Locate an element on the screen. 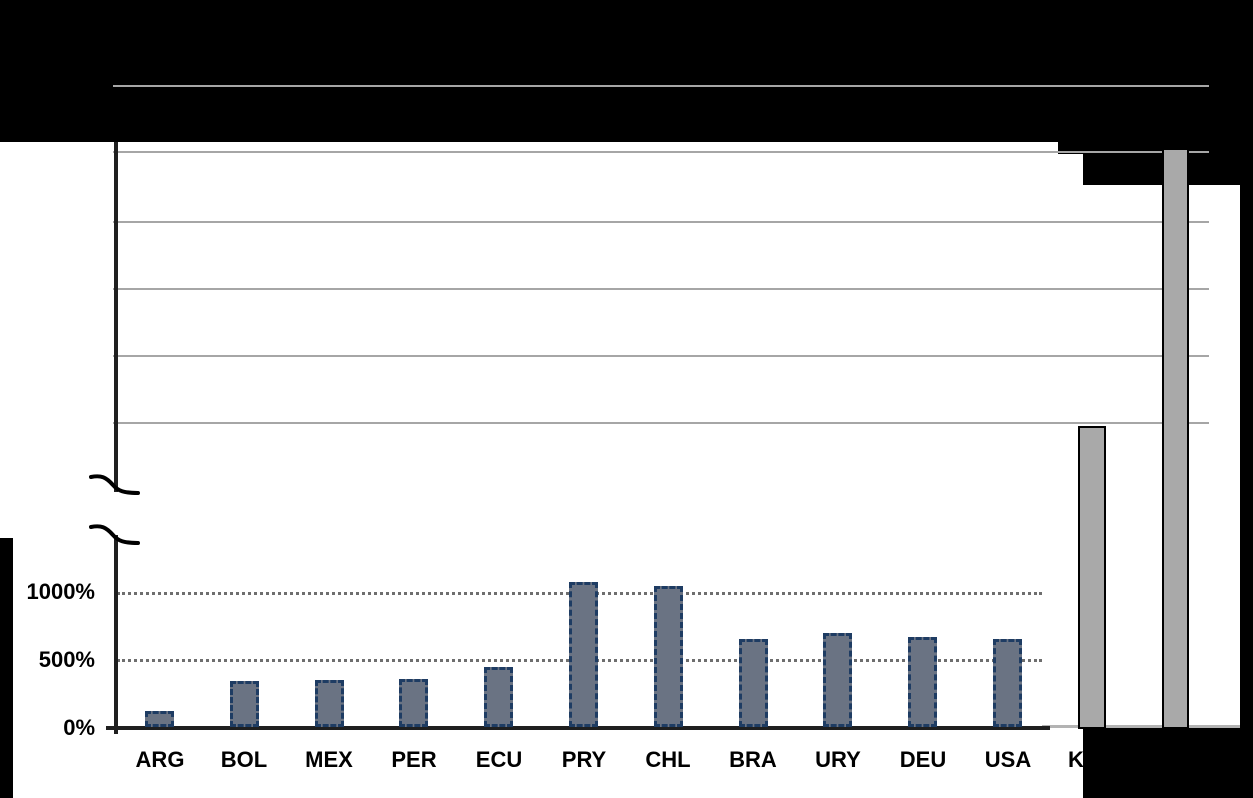 The height and width of the screenshot is (798, 1253). bar-ARG is located at coordinates (159, 719).